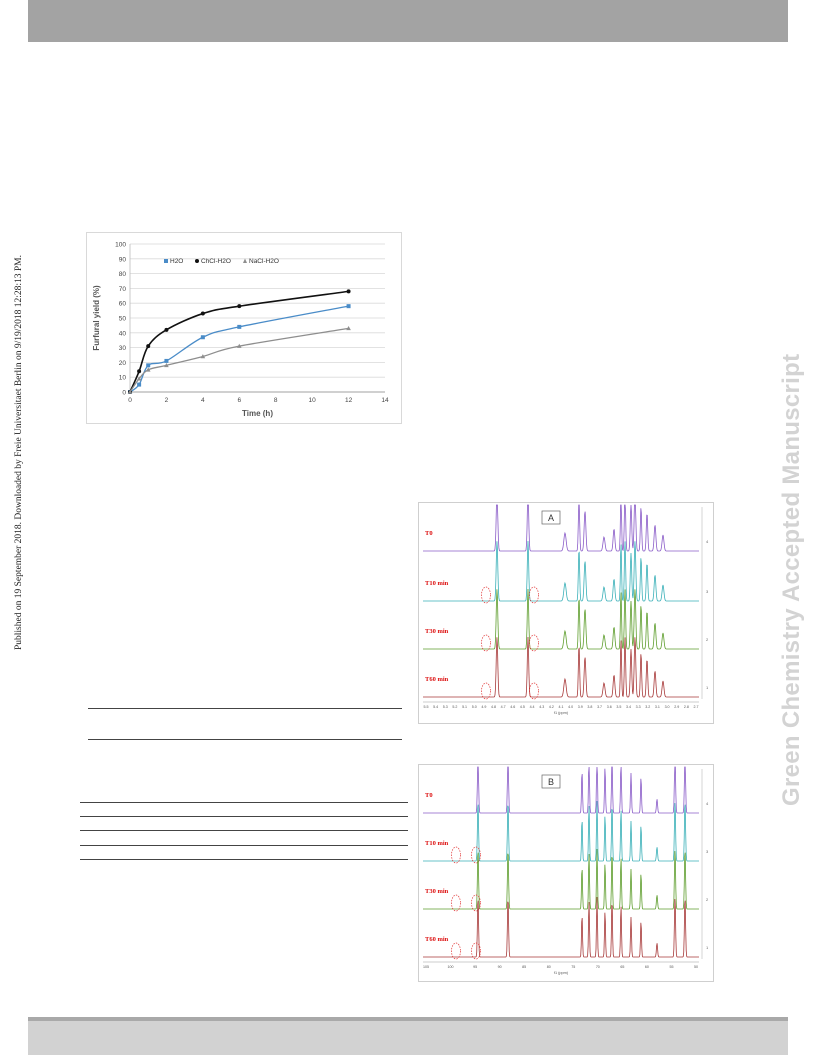 The height and width of the screenshot is (1056, 816). Describe the element at coordinates (123, 274) in the screenshot. I see `y-tick-label: 80` at that location.